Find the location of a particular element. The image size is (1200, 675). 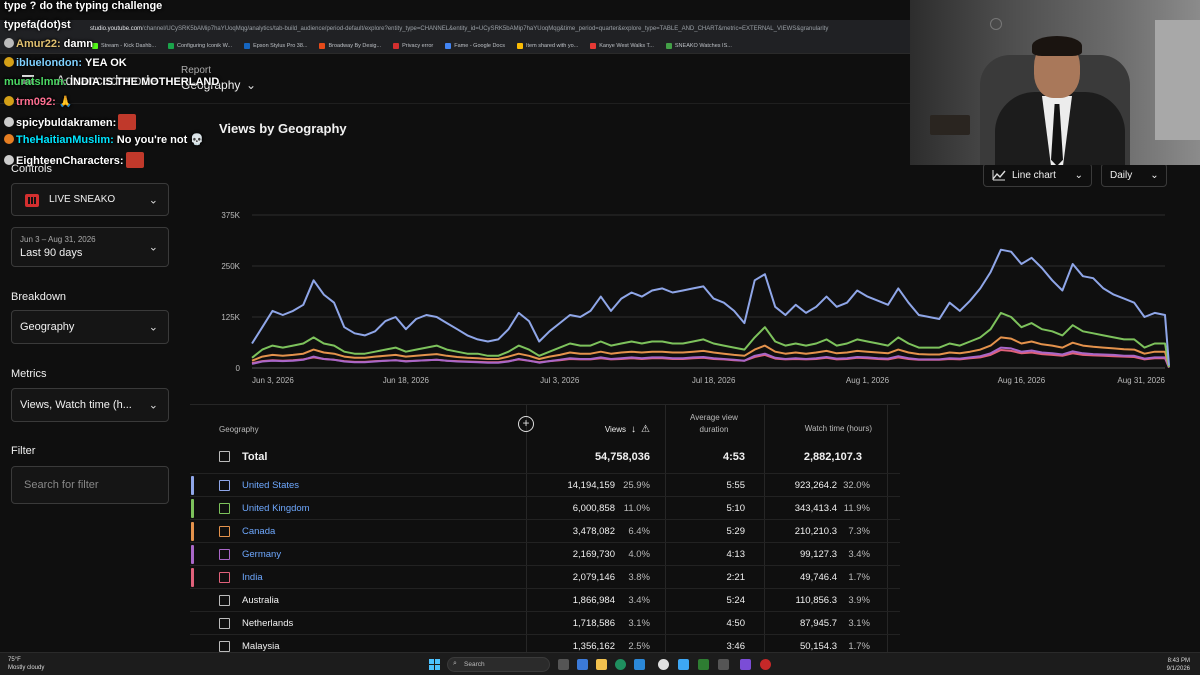

series-line-germany is located at coordinates (710, 357).